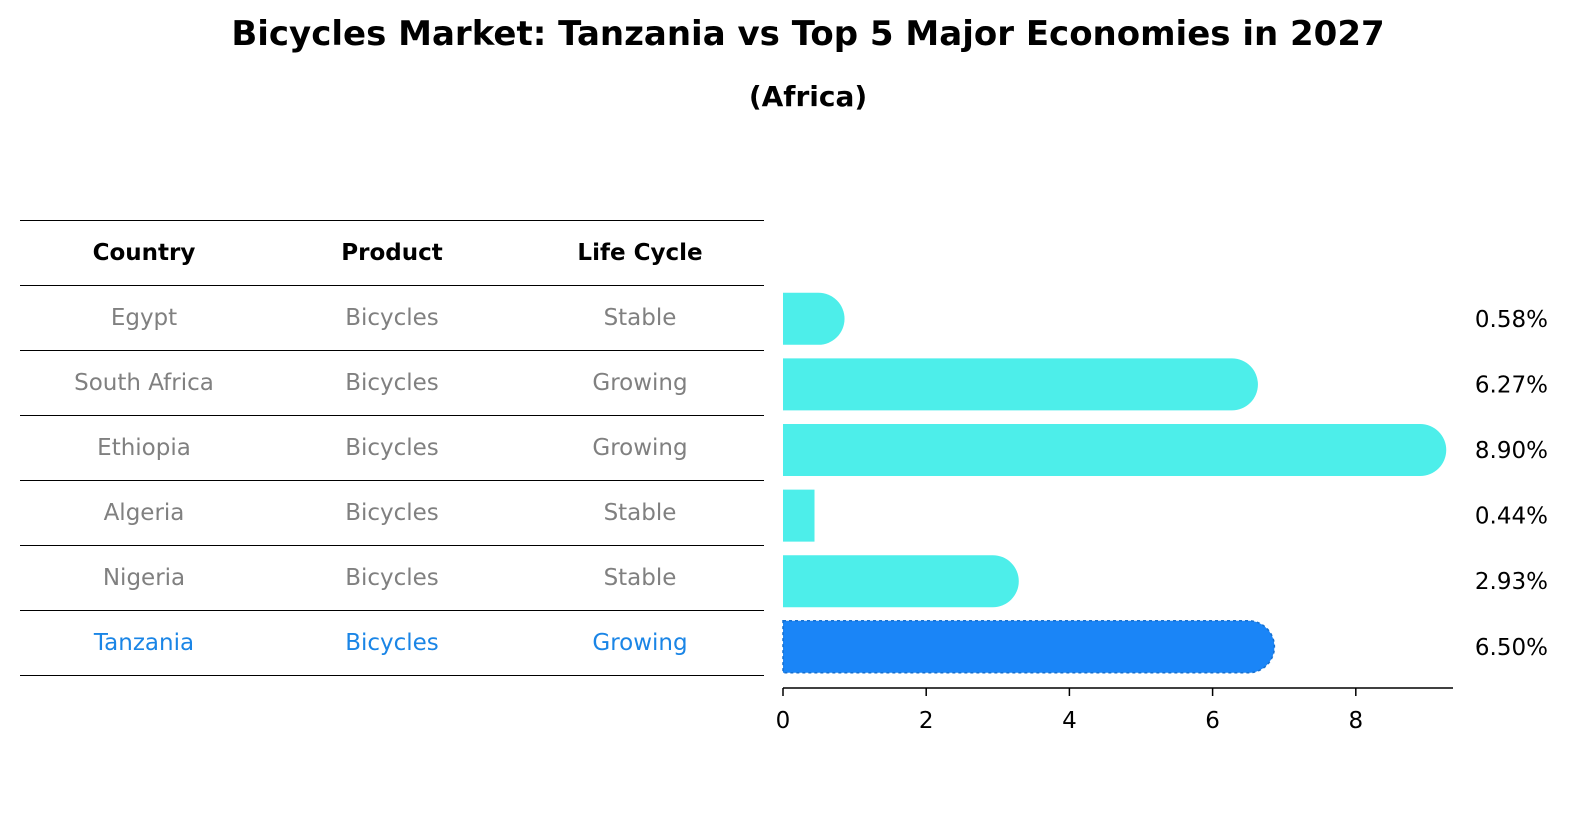  What do you see at coordinates (144, 383) in the screenshot?
I see `country-cell: South Africa` at bounding box center [144, 383].